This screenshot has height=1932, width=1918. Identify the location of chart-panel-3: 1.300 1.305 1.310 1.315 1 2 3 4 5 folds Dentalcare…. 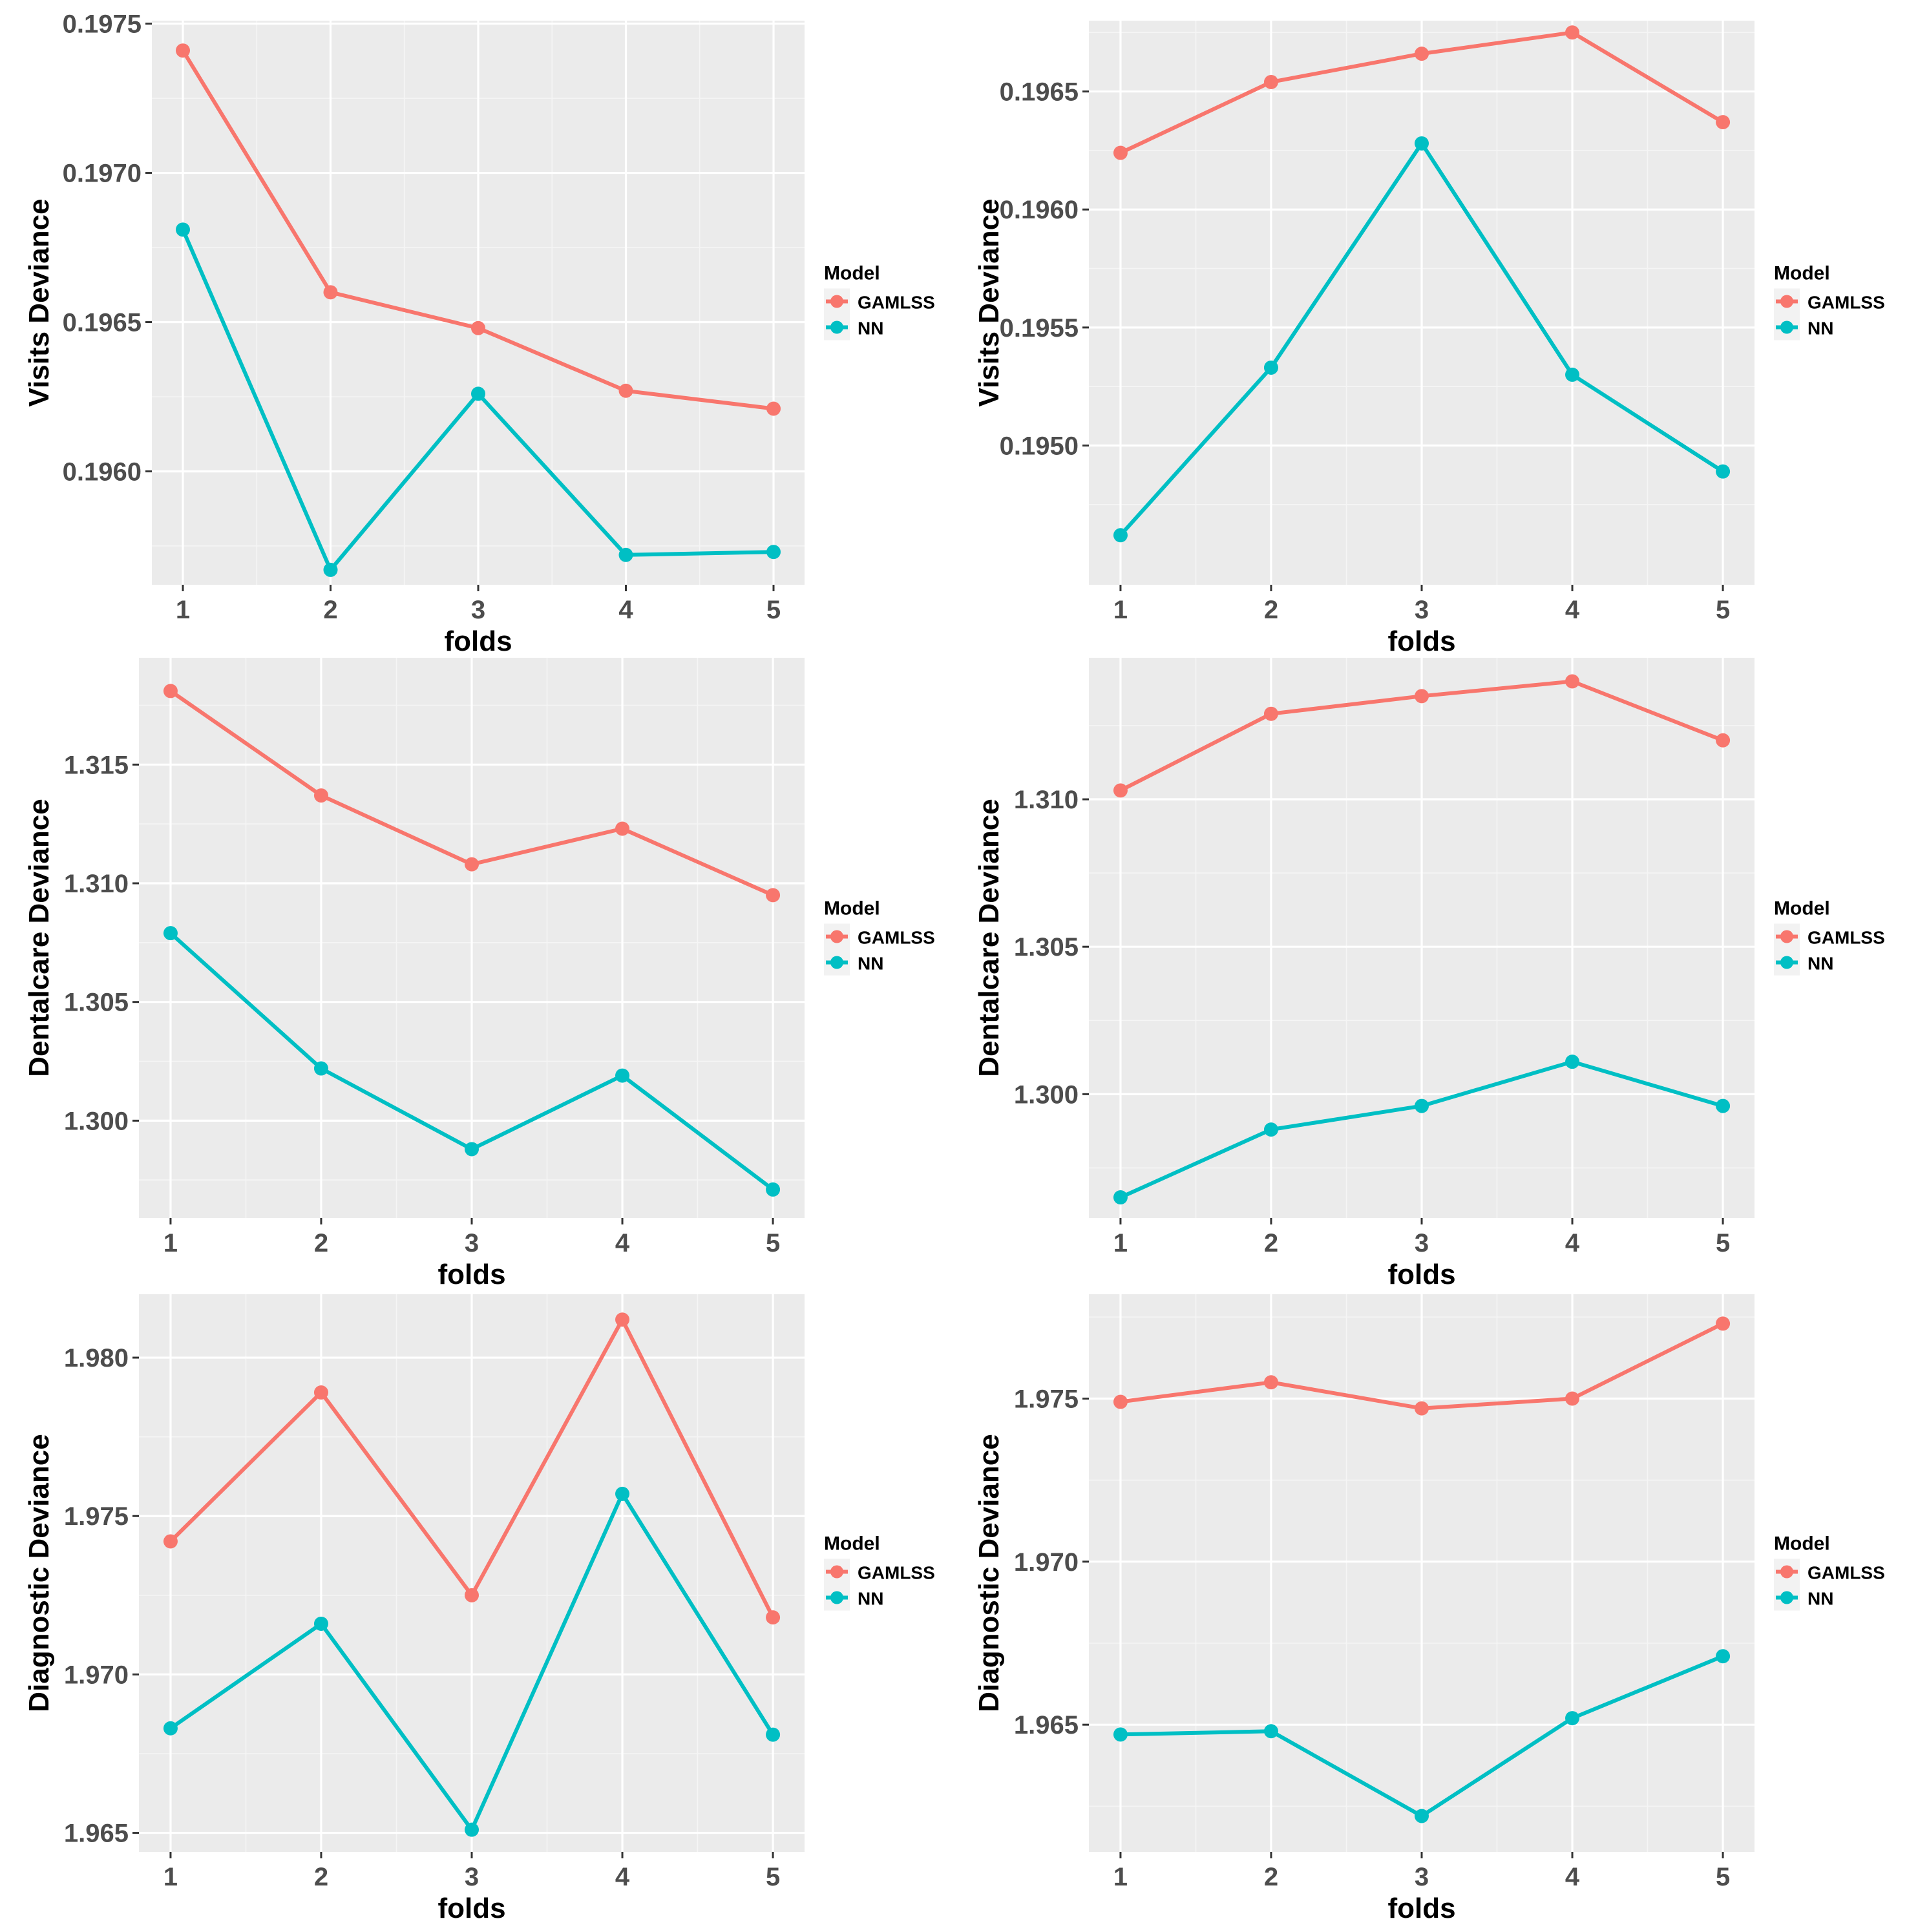
(414, 974).